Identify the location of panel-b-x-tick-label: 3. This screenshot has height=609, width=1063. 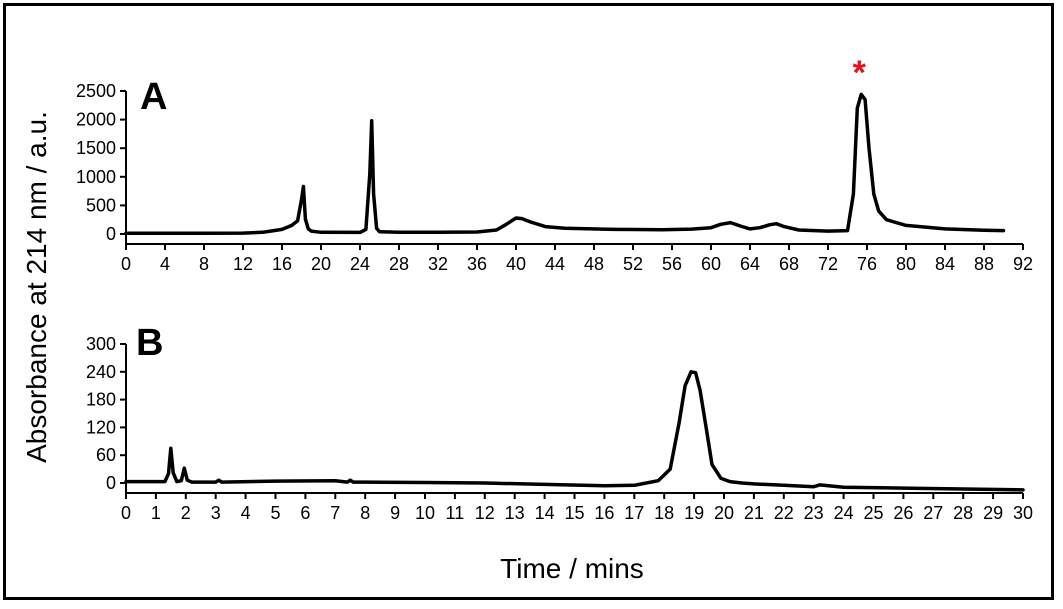
(216, 513).